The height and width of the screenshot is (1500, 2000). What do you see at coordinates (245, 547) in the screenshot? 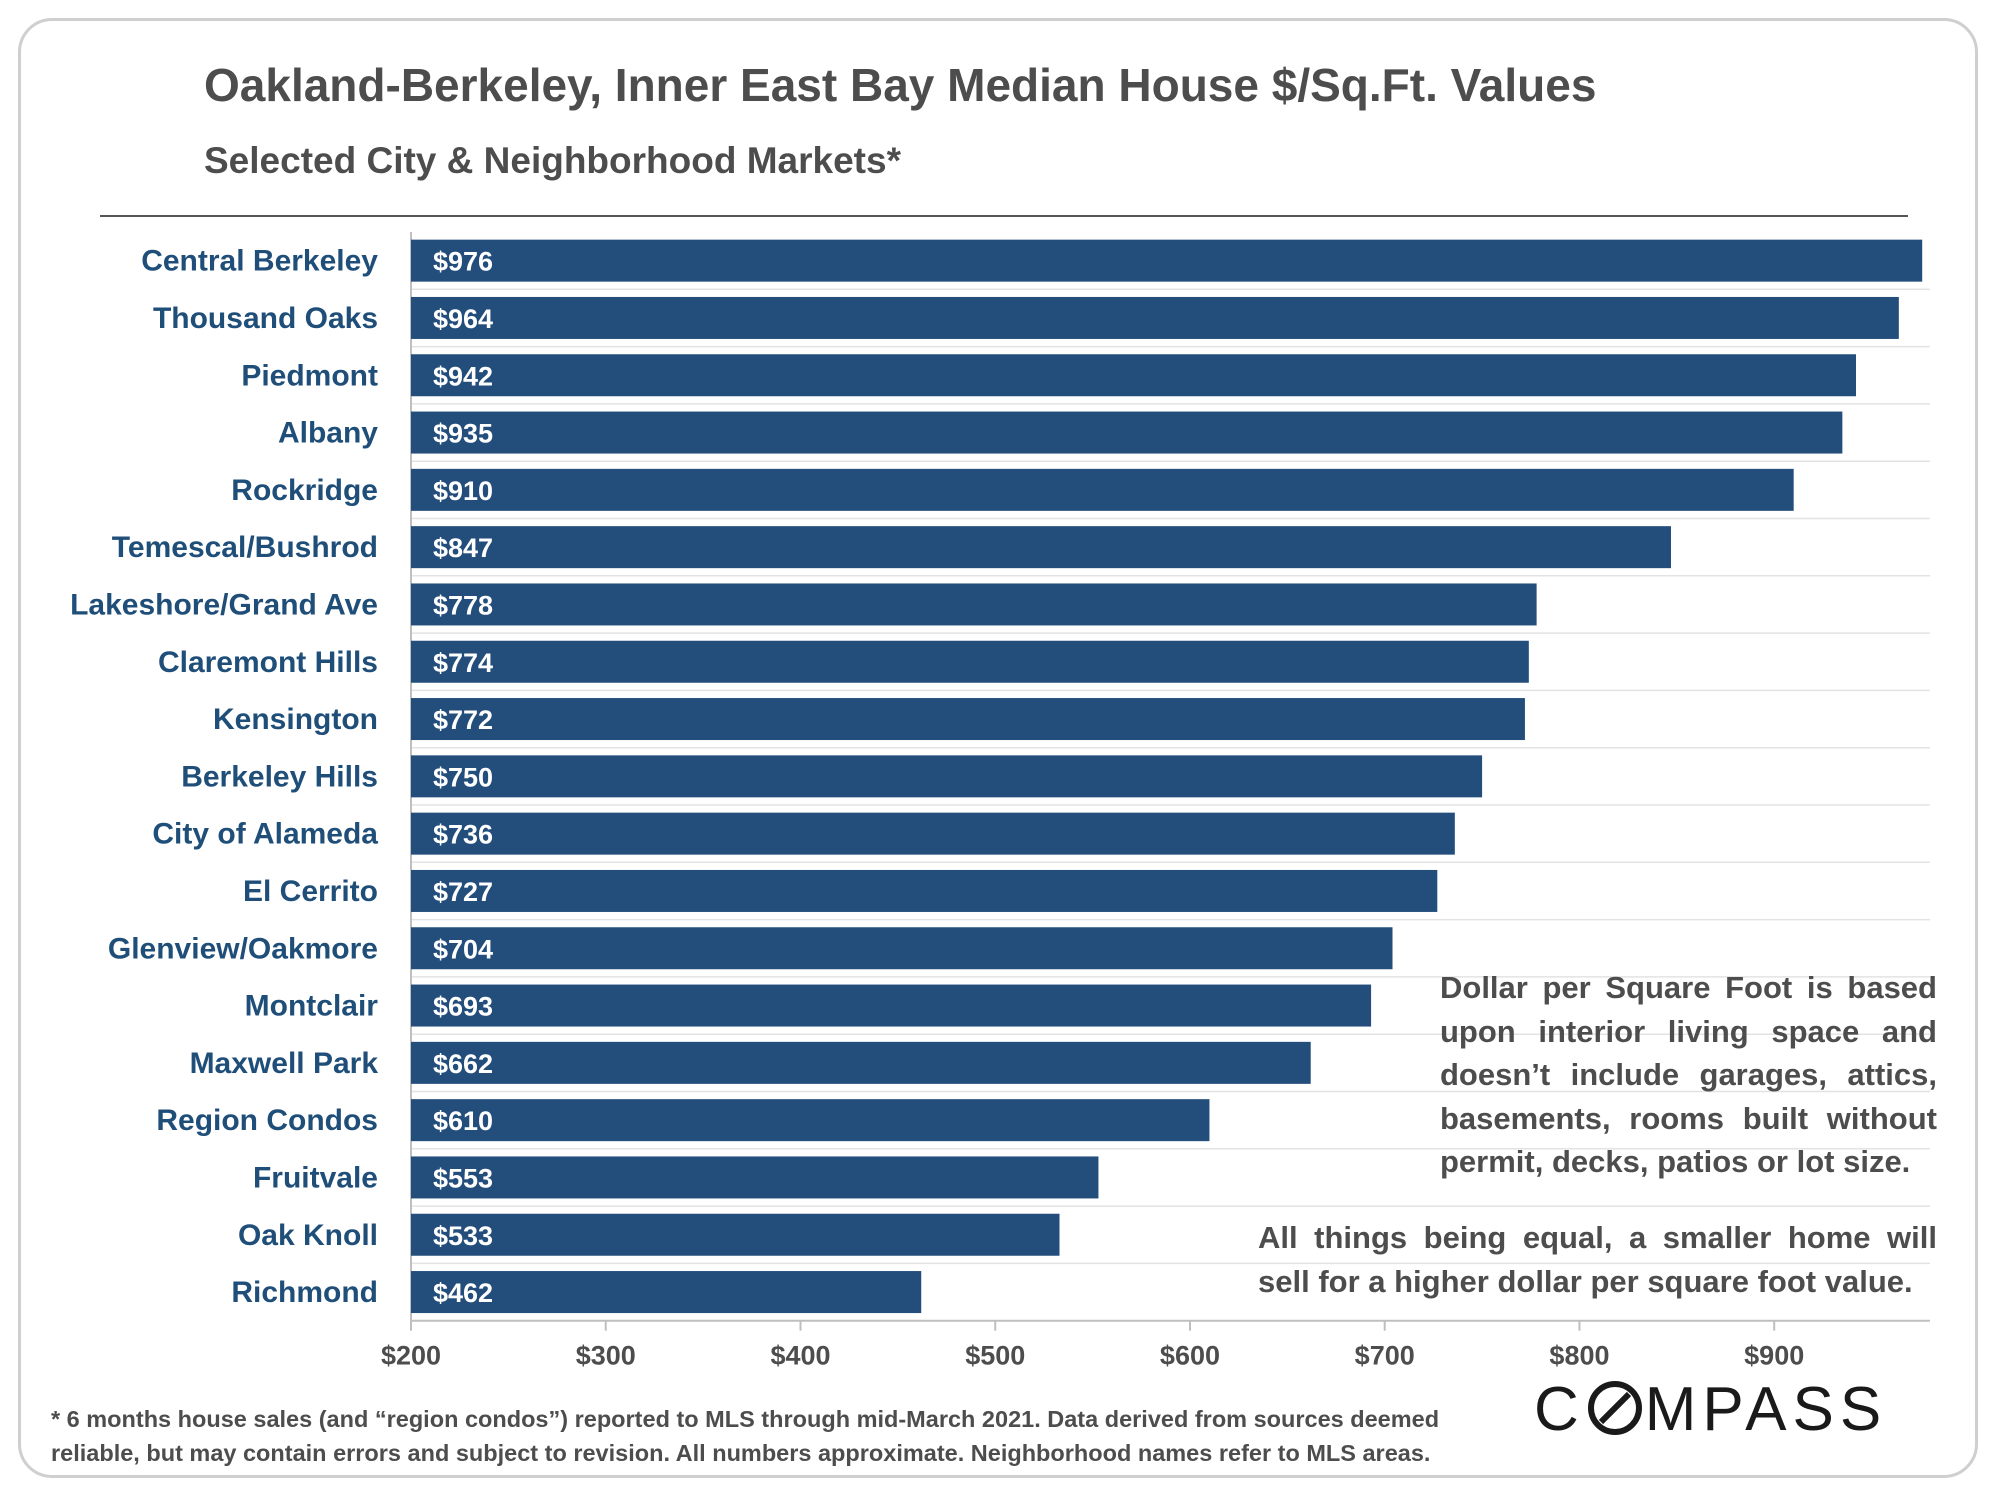
I see `category-label: Temescal/Bushrod` at bounding box center [245, 547].